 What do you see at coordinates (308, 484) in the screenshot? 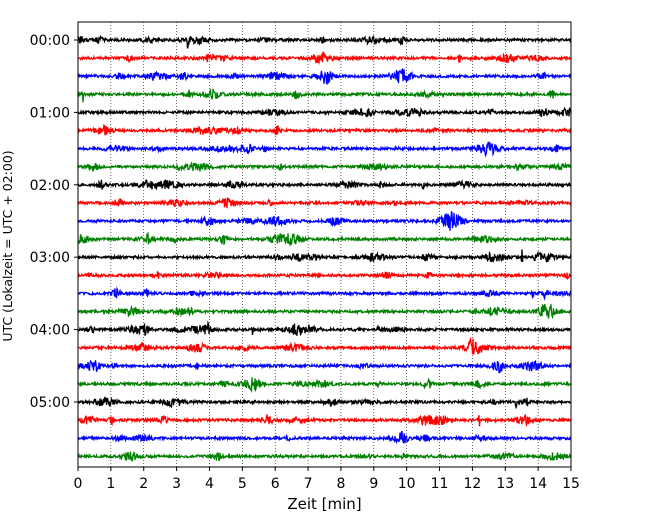
I see `x-tick-label: 7` at bounding box center [308, 484].